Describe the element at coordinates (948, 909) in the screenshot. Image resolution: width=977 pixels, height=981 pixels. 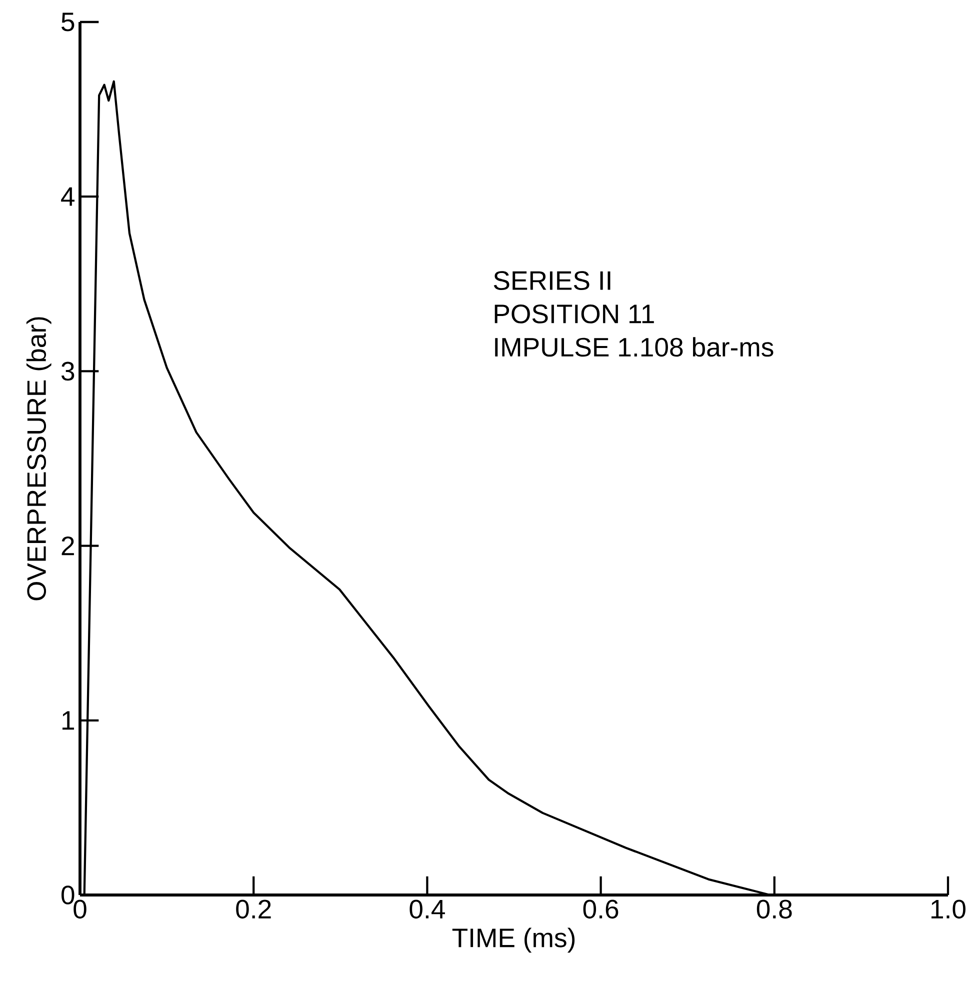
I see `x-tick-label: 1.0` at that location.